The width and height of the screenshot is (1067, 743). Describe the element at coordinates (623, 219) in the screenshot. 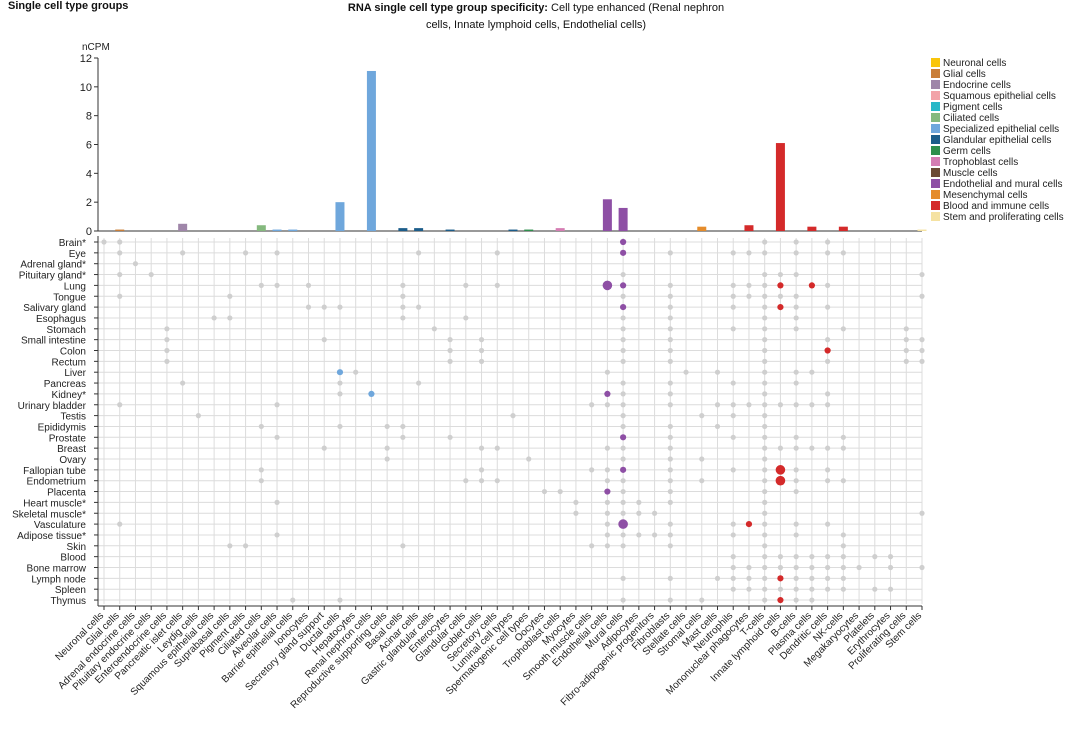

I see `bar-mural-cells` at that location.